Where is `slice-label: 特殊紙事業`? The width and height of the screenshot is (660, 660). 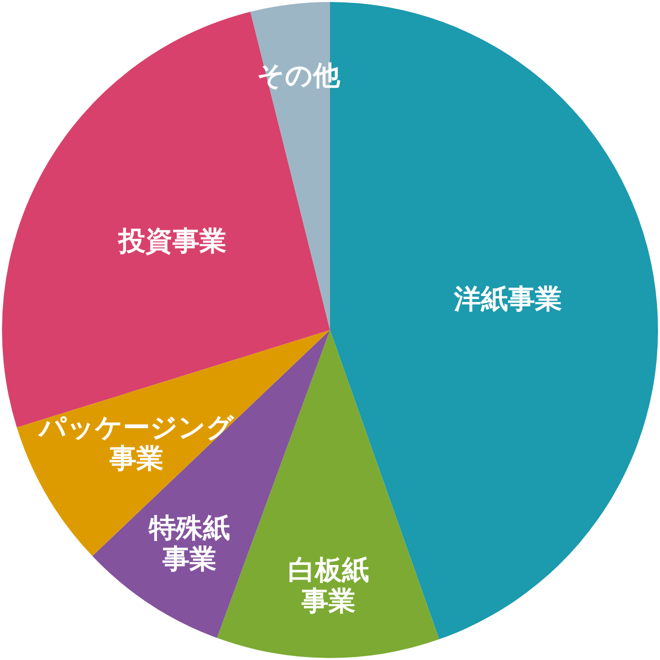
slice-label: 特殊紙事業 is located at coordinates (189, 543).